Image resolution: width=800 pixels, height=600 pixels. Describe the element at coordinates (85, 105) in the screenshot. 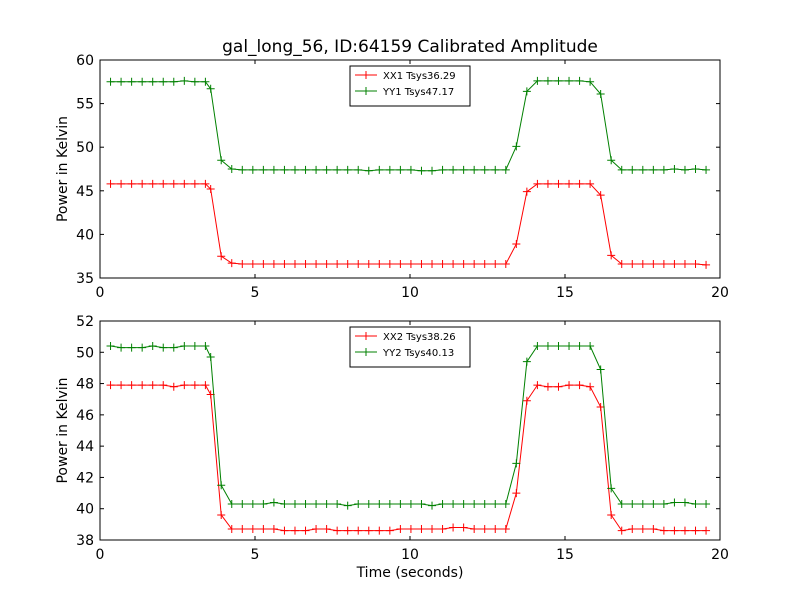

I see `y-tick-label: 55` at that location.